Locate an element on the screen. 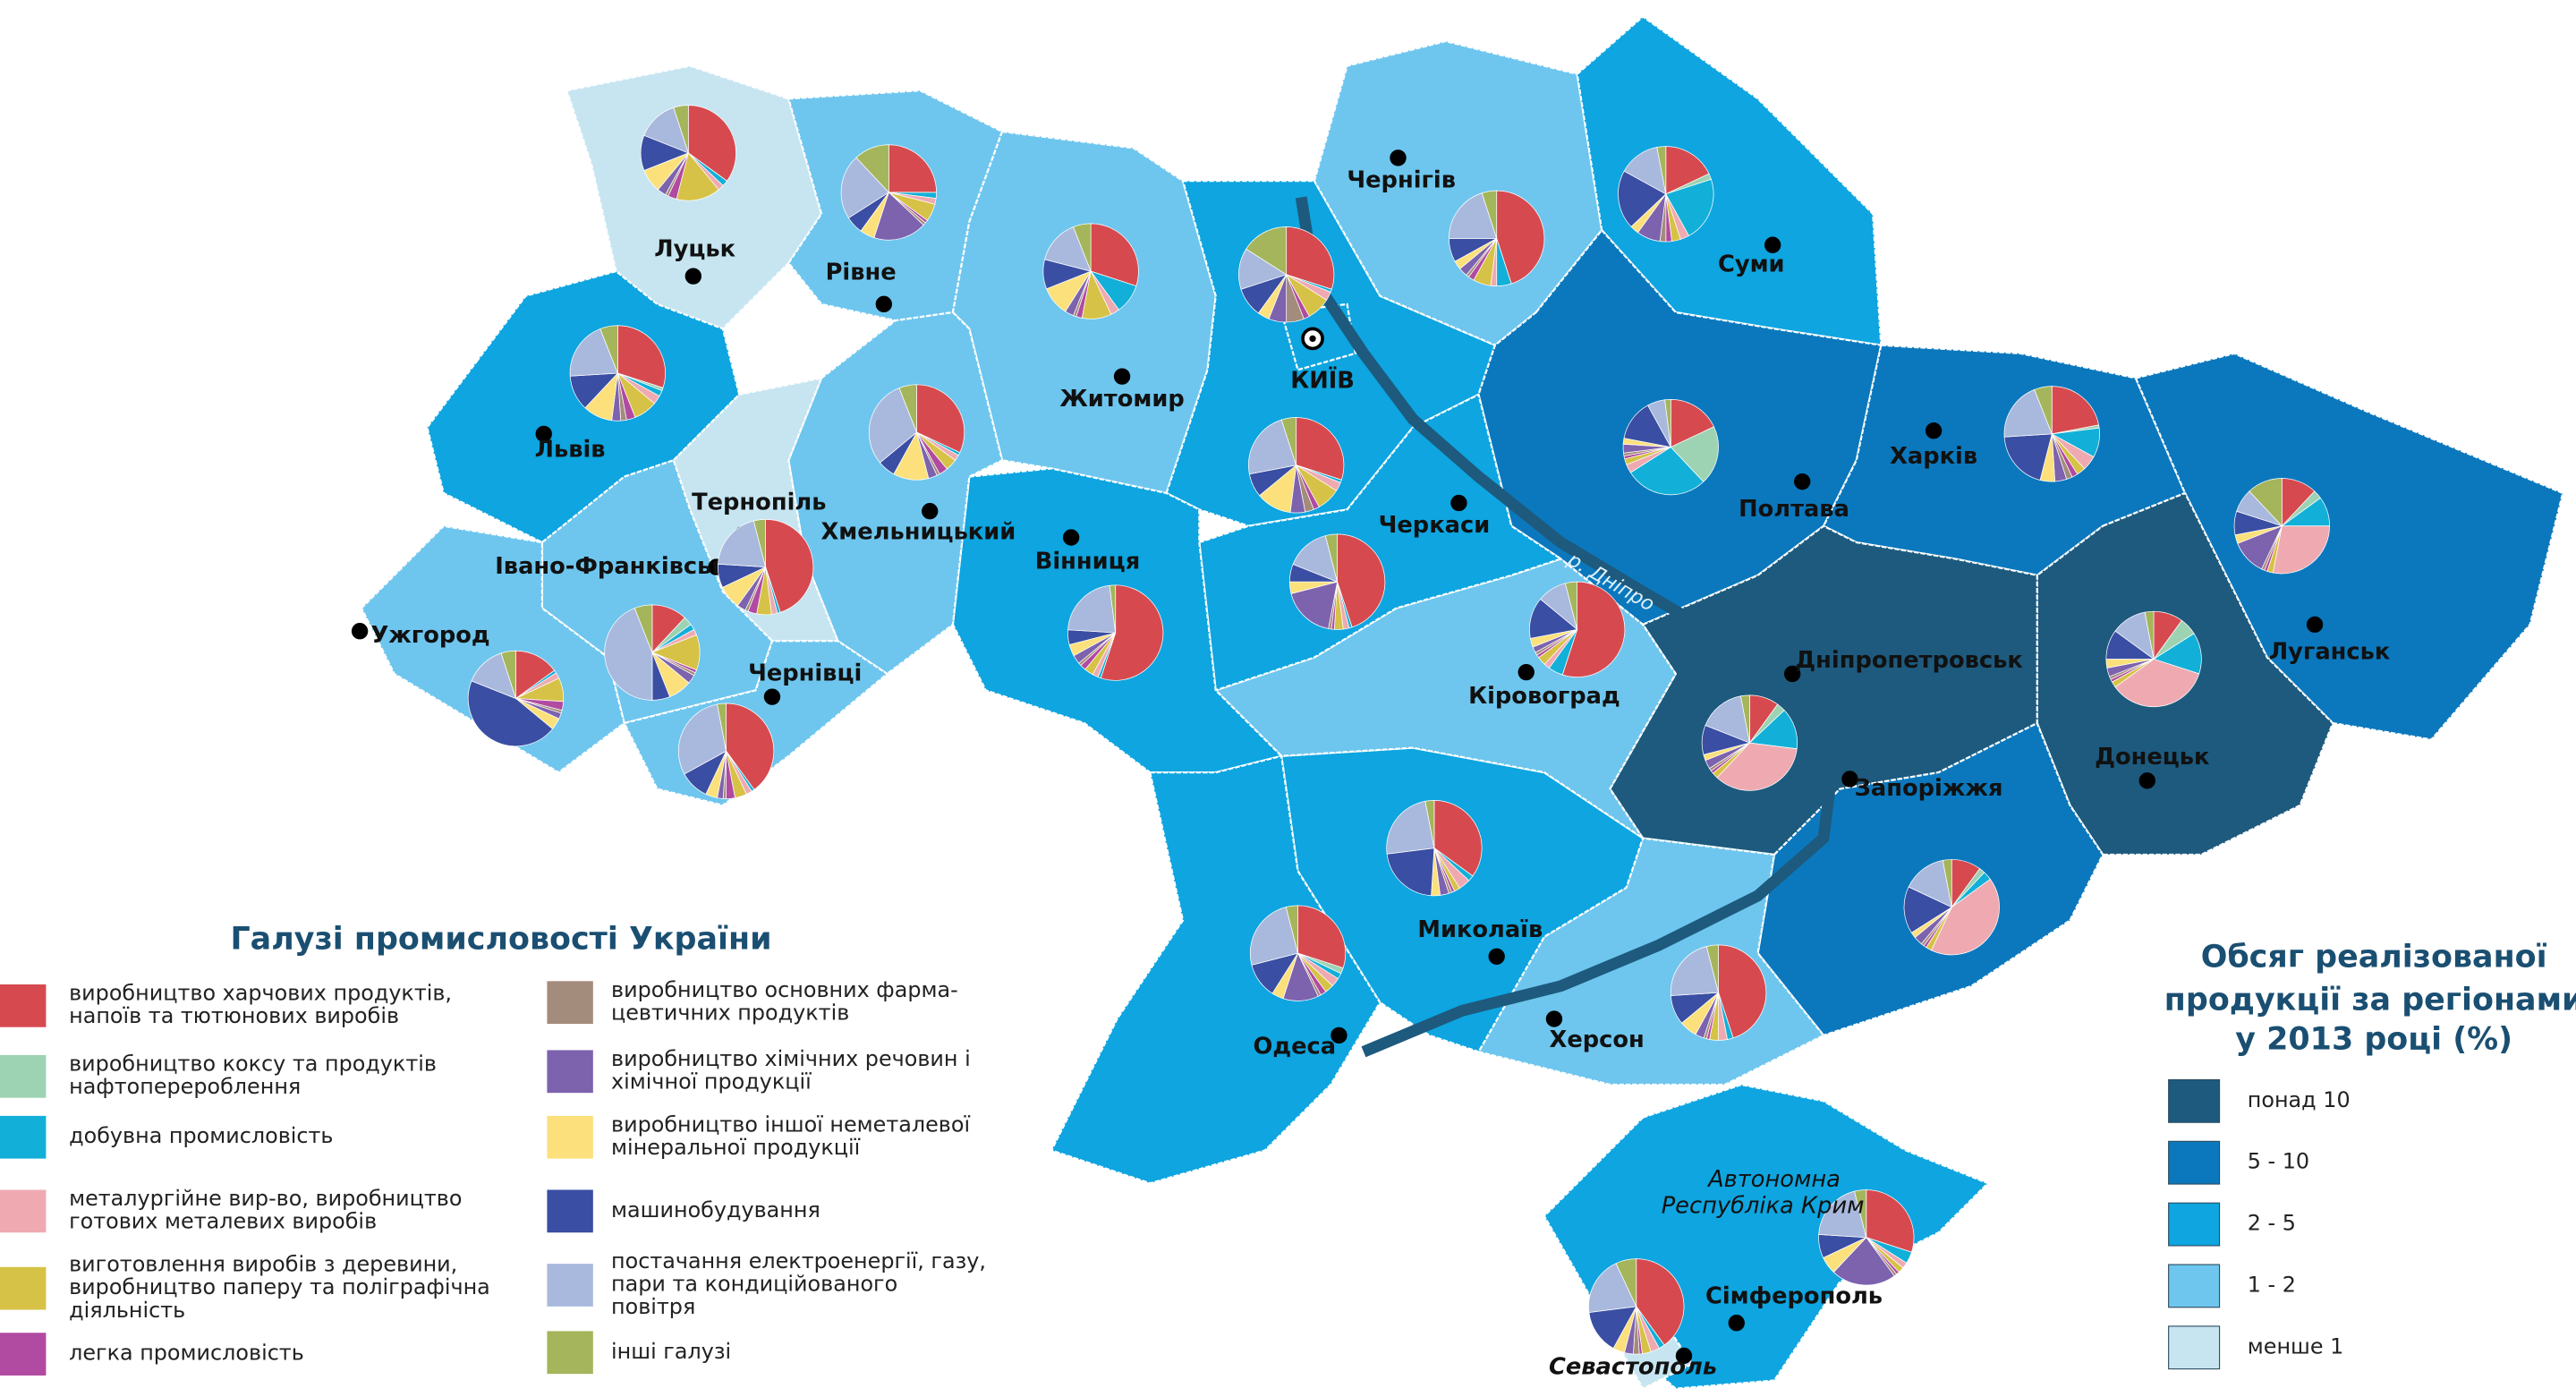 The image size is (2576, 1397). city-label: Харків is located at coordinates (1933, 457).